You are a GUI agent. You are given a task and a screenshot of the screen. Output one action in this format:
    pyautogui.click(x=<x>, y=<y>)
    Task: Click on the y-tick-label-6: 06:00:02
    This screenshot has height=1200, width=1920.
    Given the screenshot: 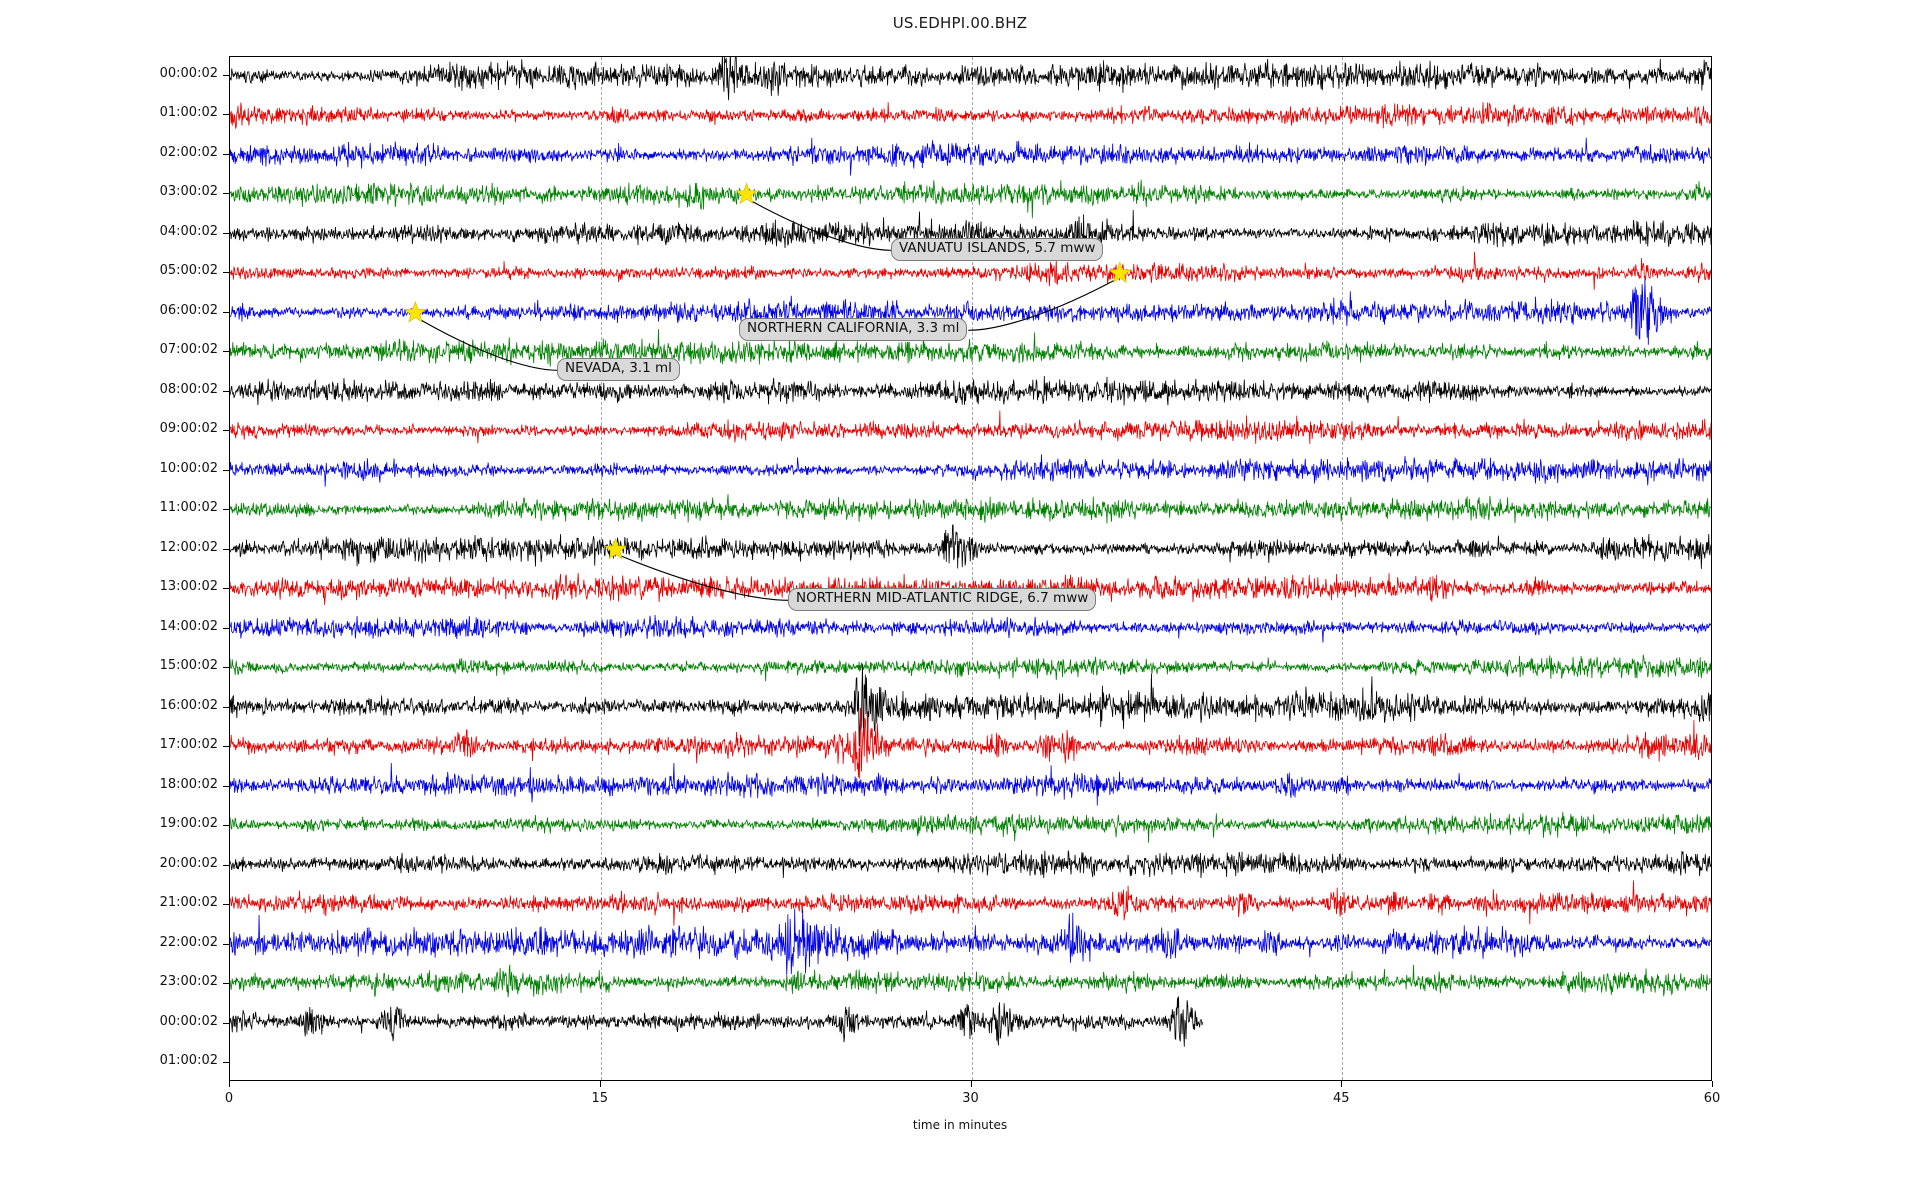 What is the action you would take?
    pyautogui.click(x=188, y=310)
    